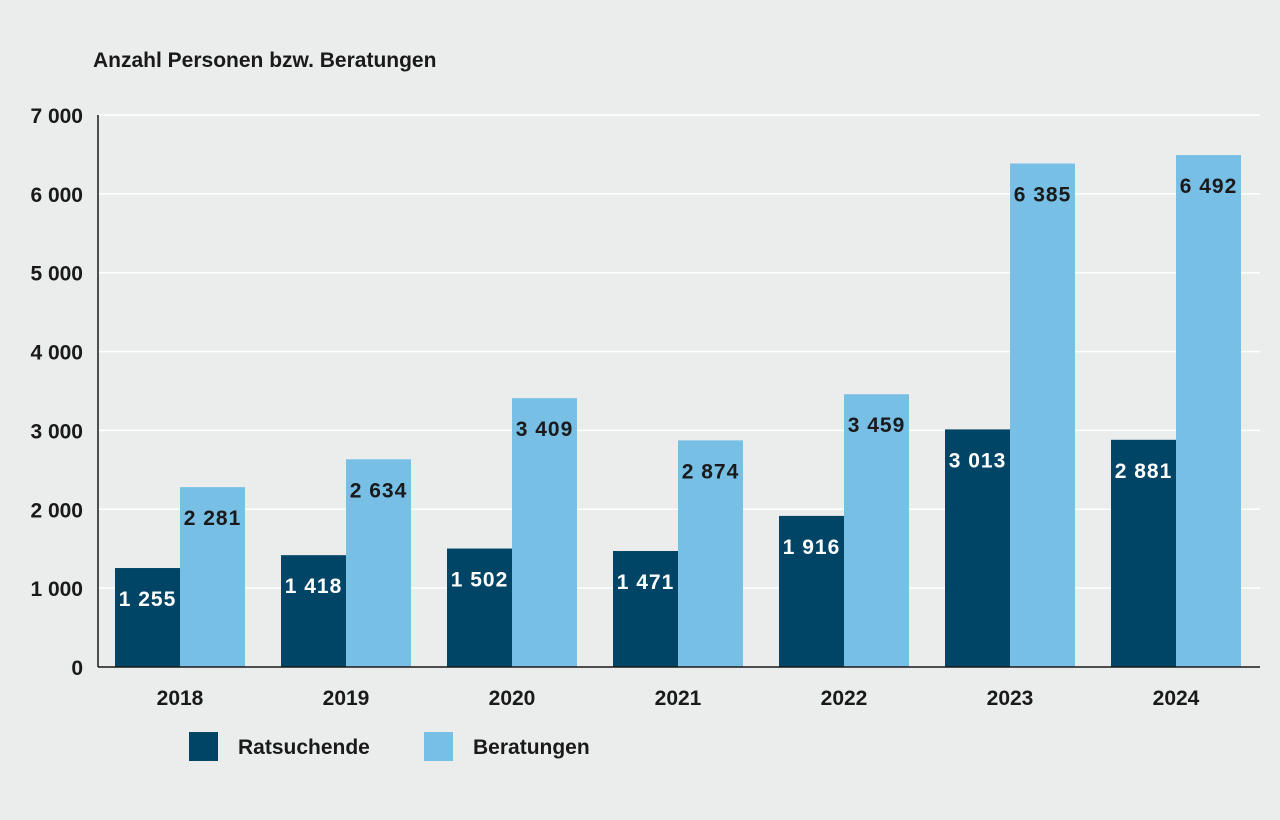 This screenshot has width=1280, height=820. What do you see at coordinates (56, 195) in the screenshot?
I see `y-tick-label: 6 000` at bounding box center [56, 195].